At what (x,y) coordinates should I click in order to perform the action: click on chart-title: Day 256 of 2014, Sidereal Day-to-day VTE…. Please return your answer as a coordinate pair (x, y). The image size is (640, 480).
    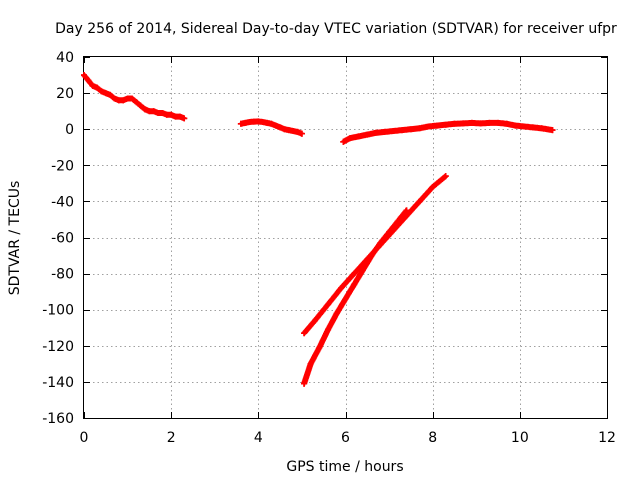
    Looking at the image, I should click on (336, 29).